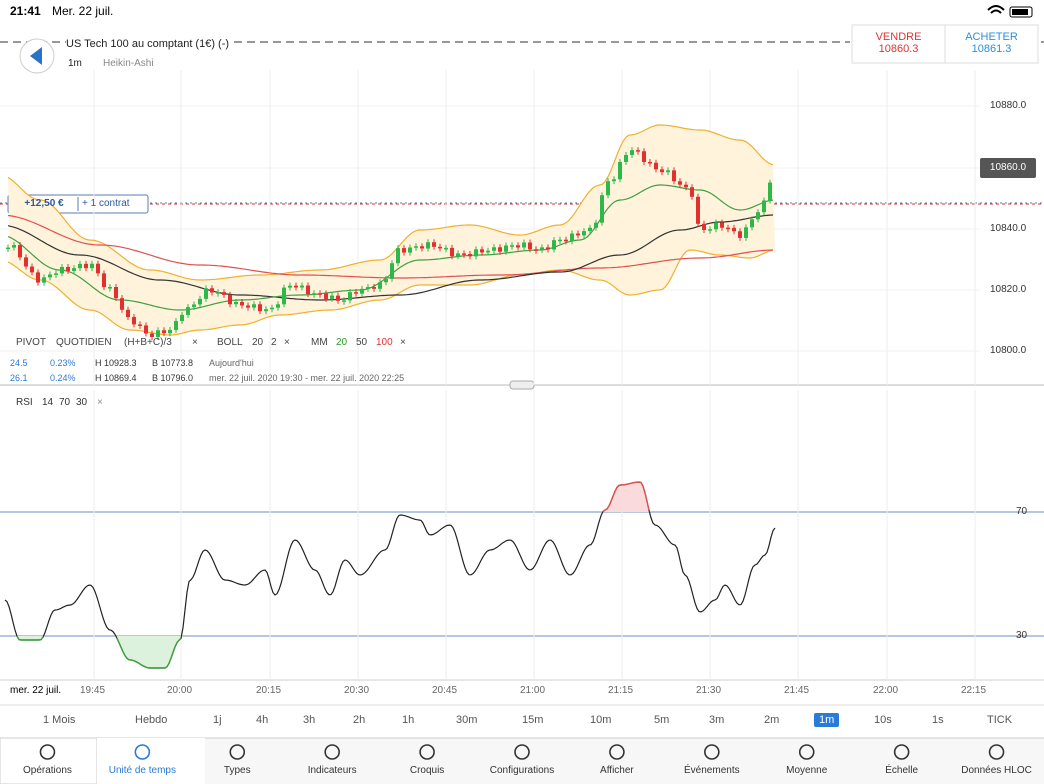 Image resolution: width=1044 pixels, height=784 pixels. Describe the element at coordinates (100, 402) in the screenshot. I see `rsi-close: ×` at that location.